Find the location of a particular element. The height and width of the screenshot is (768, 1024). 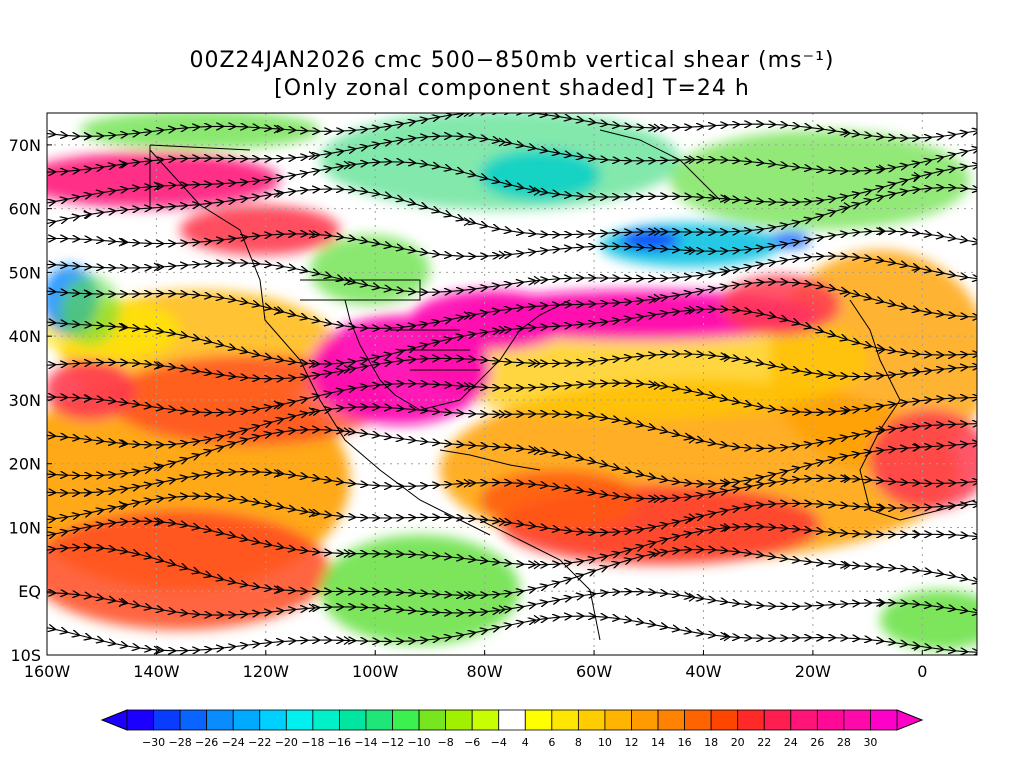

colorbar-label: 26 is located at coordinates (817, 742).